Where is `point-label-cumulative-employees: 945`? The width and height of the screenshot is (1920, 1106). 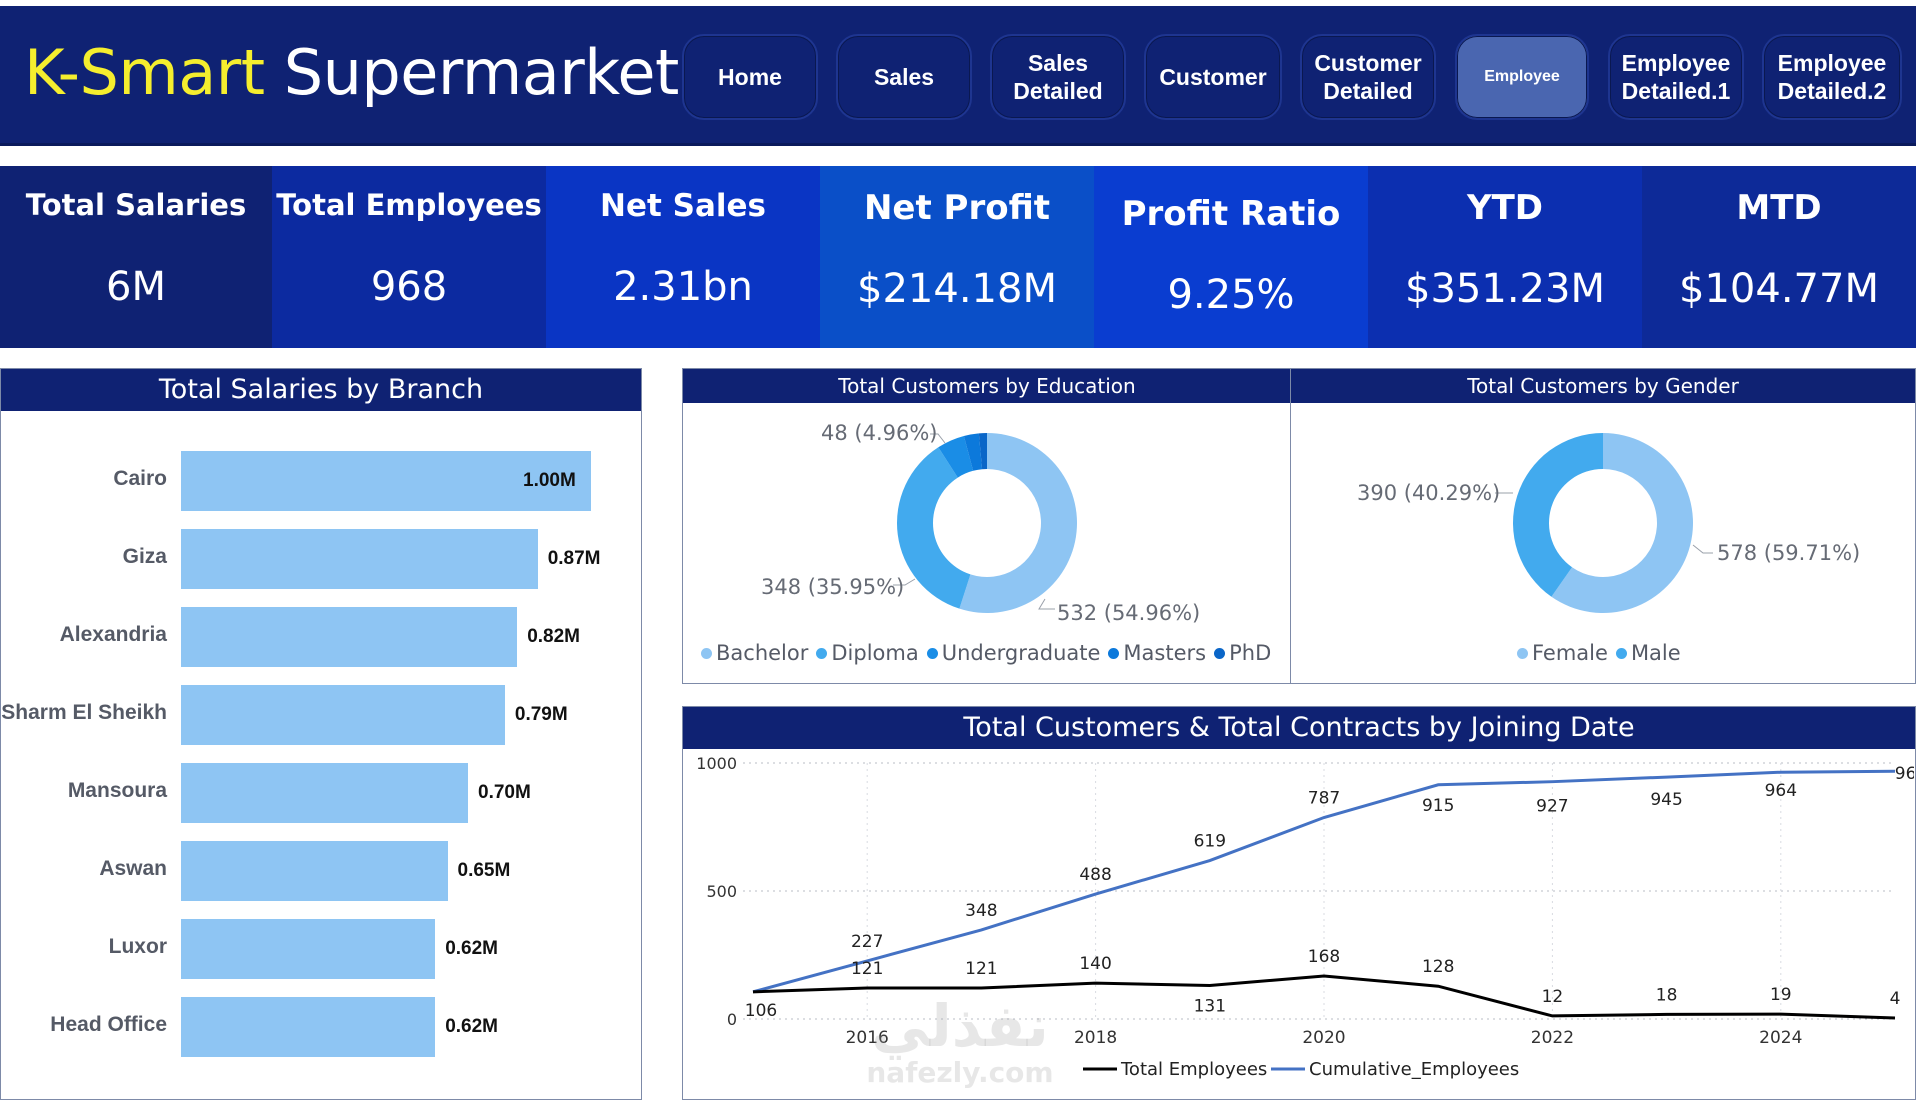
point-label-cumulative-employees: 945 is located at coordinates (1666, 800).